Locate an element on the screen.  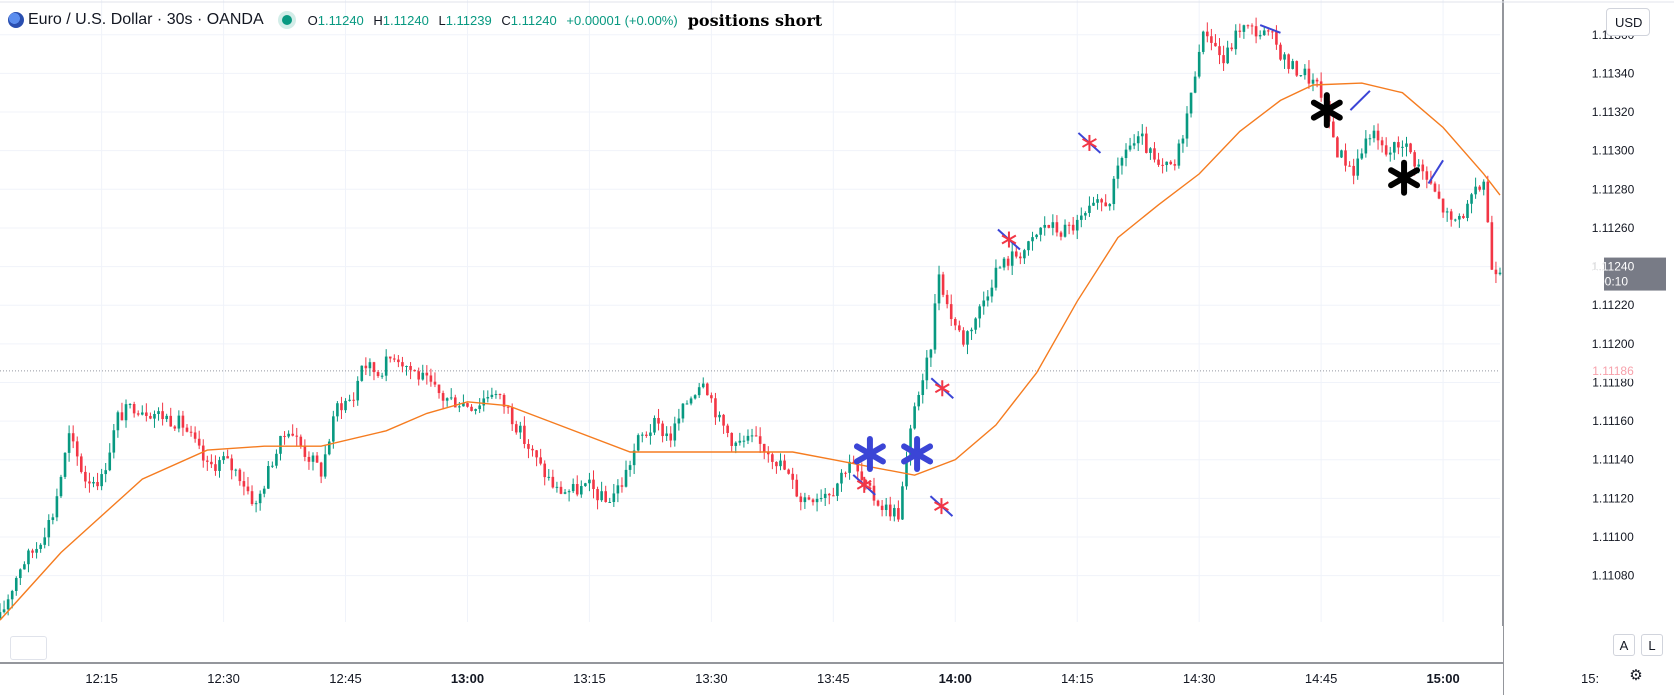
price-axis-background is located at coordinates (1588, 347).